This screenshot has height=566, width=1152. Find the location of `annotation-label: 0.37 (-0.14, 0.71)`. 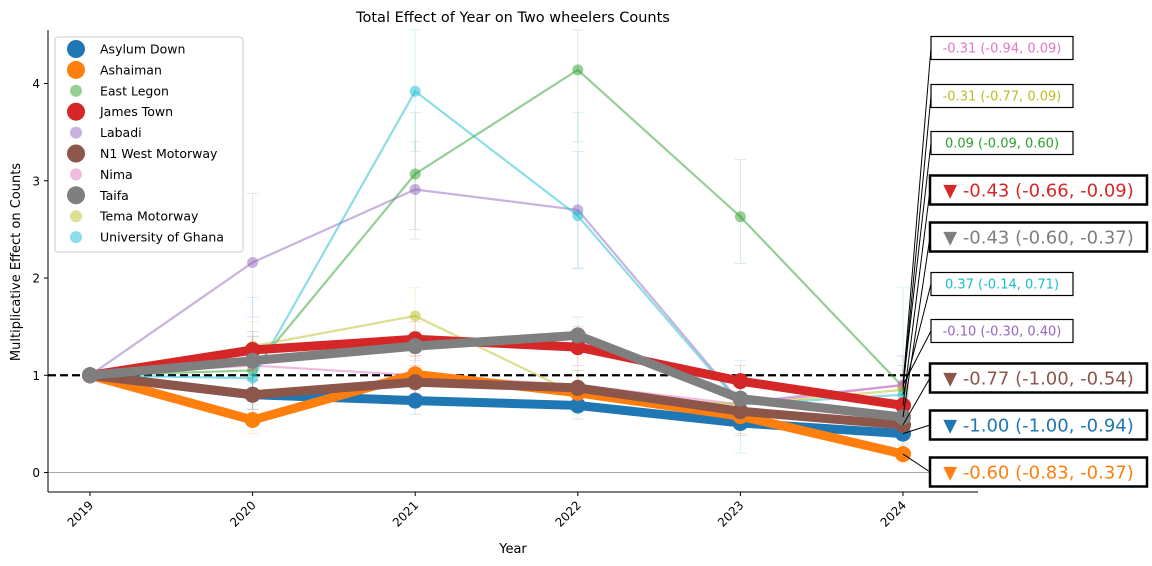

annotation-label: 0.37 (-0.14, 0.71) is located at coordinates (1002, 285).